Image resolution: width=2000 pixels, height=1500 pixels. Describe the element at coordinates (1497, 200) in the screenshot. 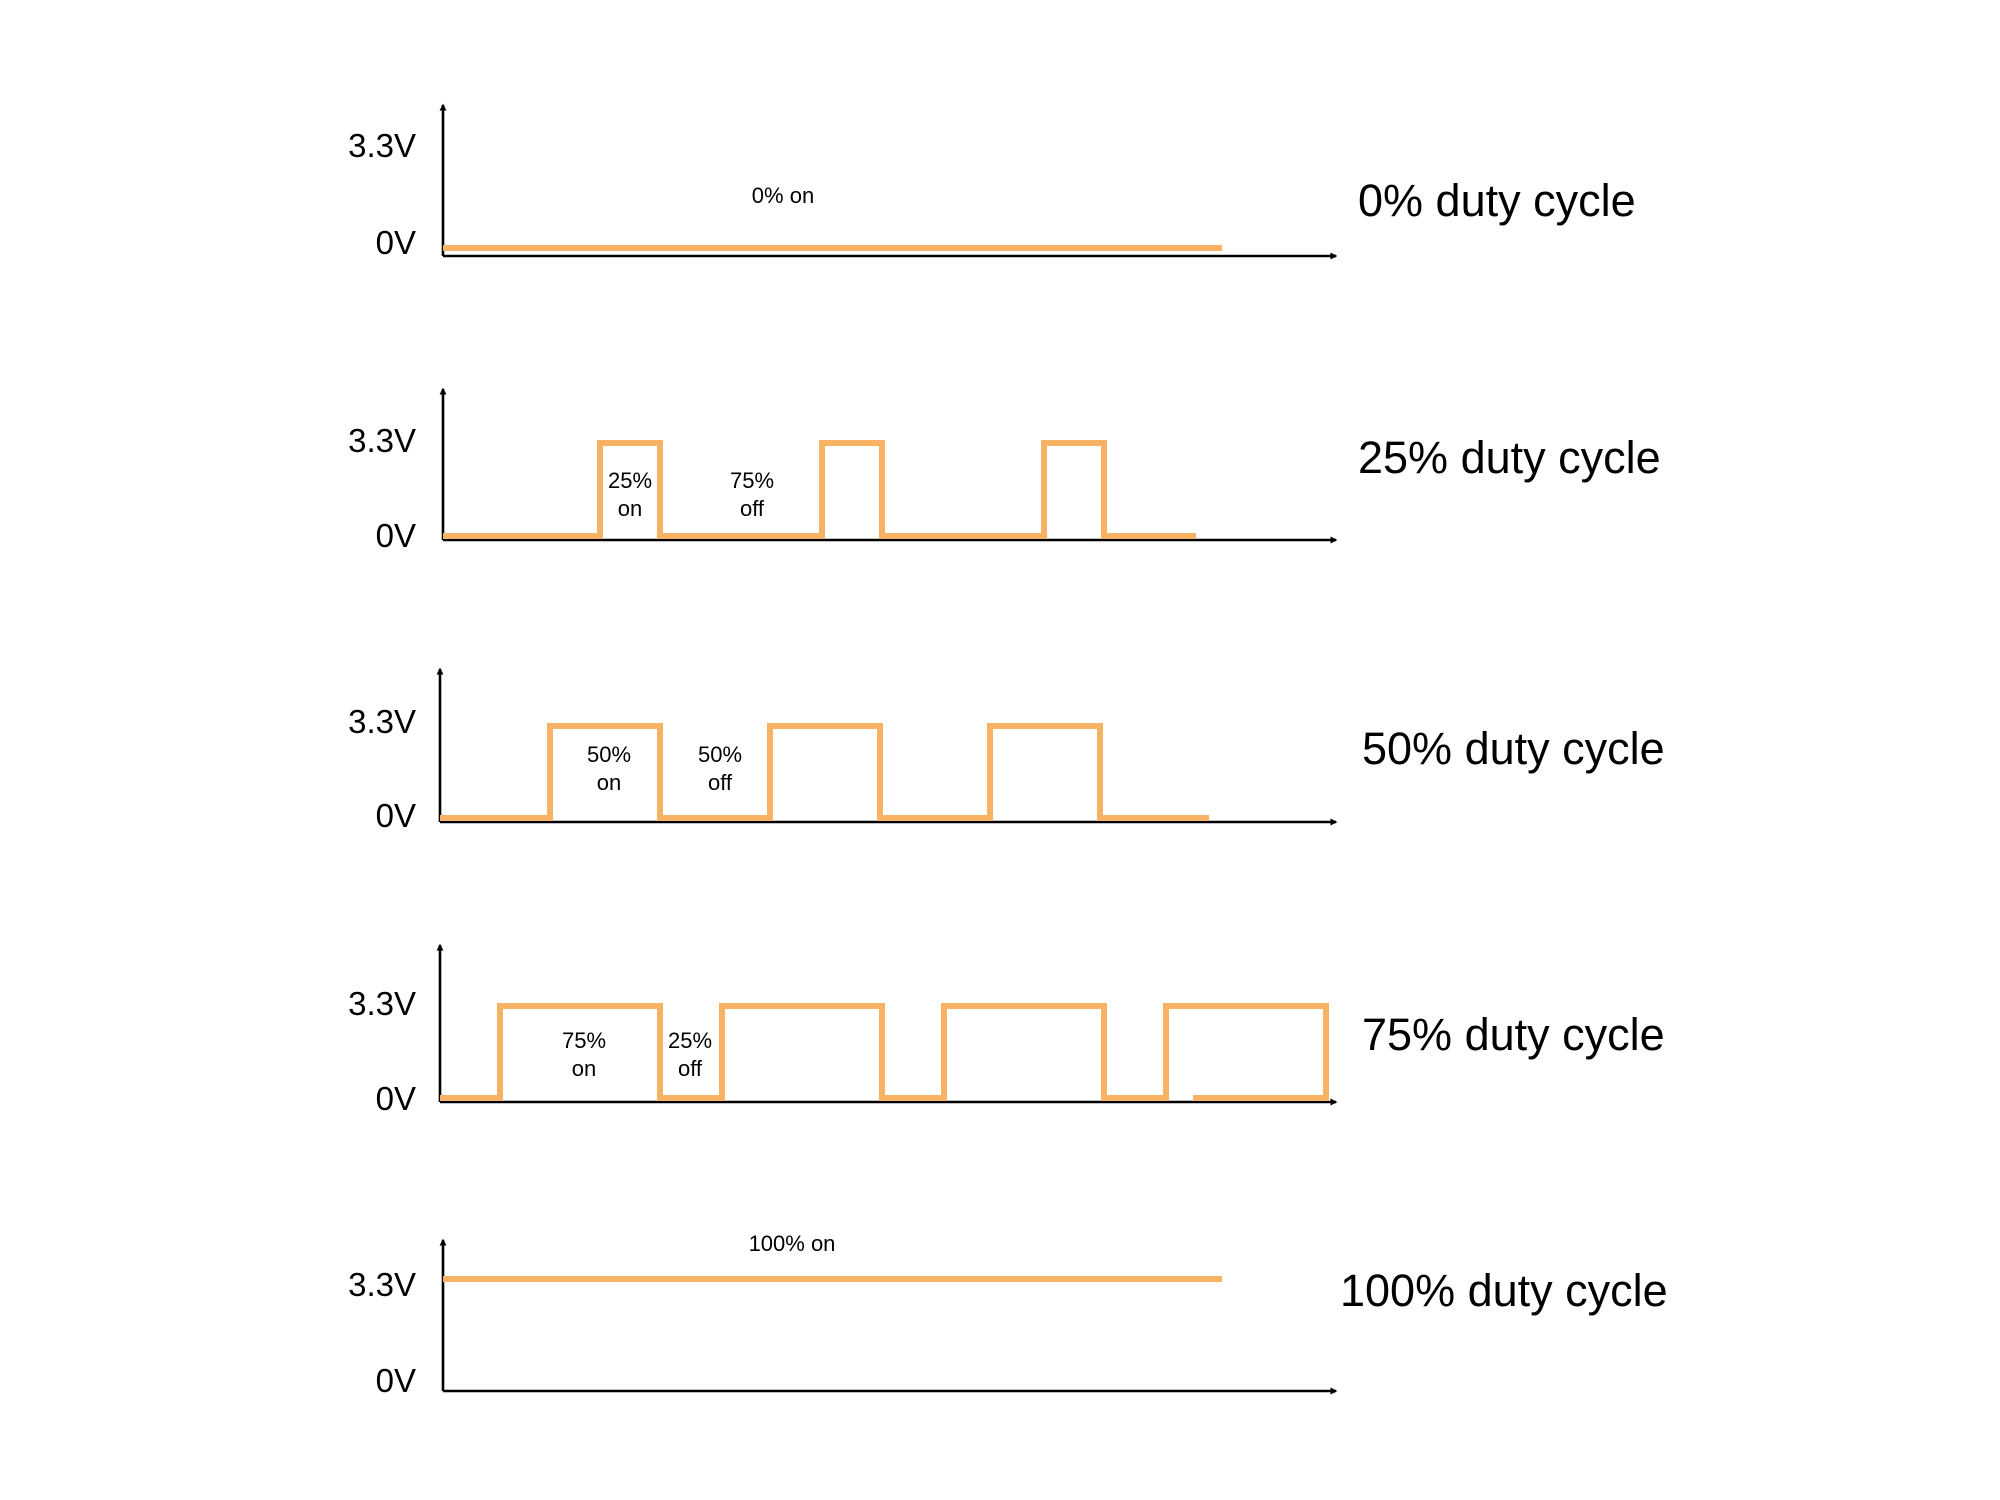

I see `duty-cycle-title: 0% duty cycle` at that location.